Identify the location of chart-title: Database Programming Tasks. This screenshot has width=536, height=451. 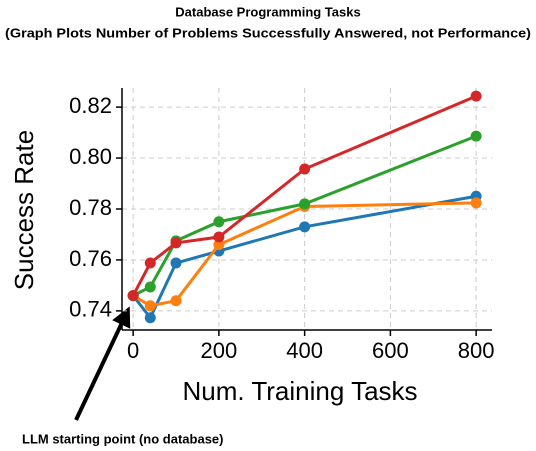
(267, 11).